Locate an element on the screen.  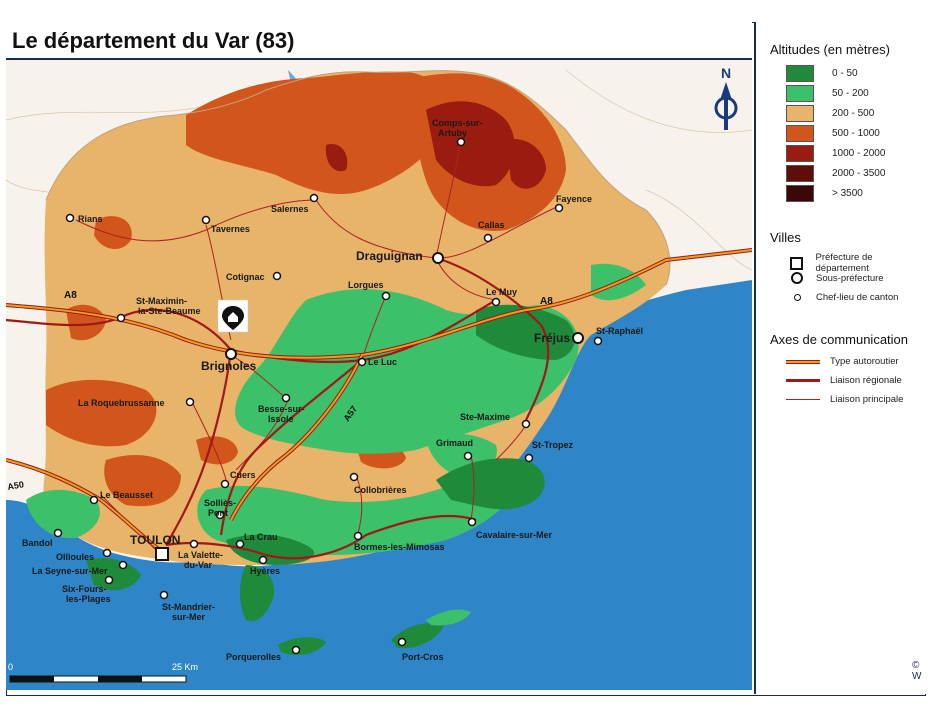
city-label-st-raphael: St-Raphaël is located at coordinates (619, 331).